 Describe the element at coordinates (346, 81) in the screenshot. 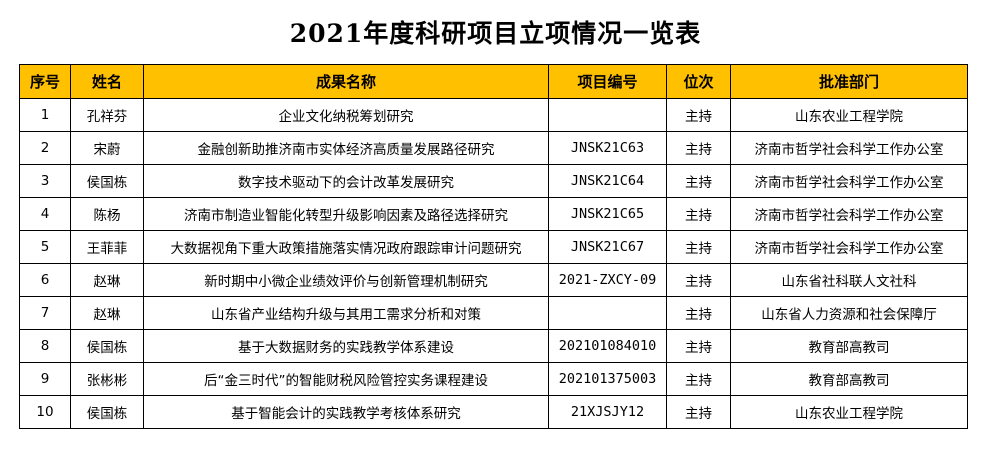

I see `header-project-title: 成果名称` at that location.